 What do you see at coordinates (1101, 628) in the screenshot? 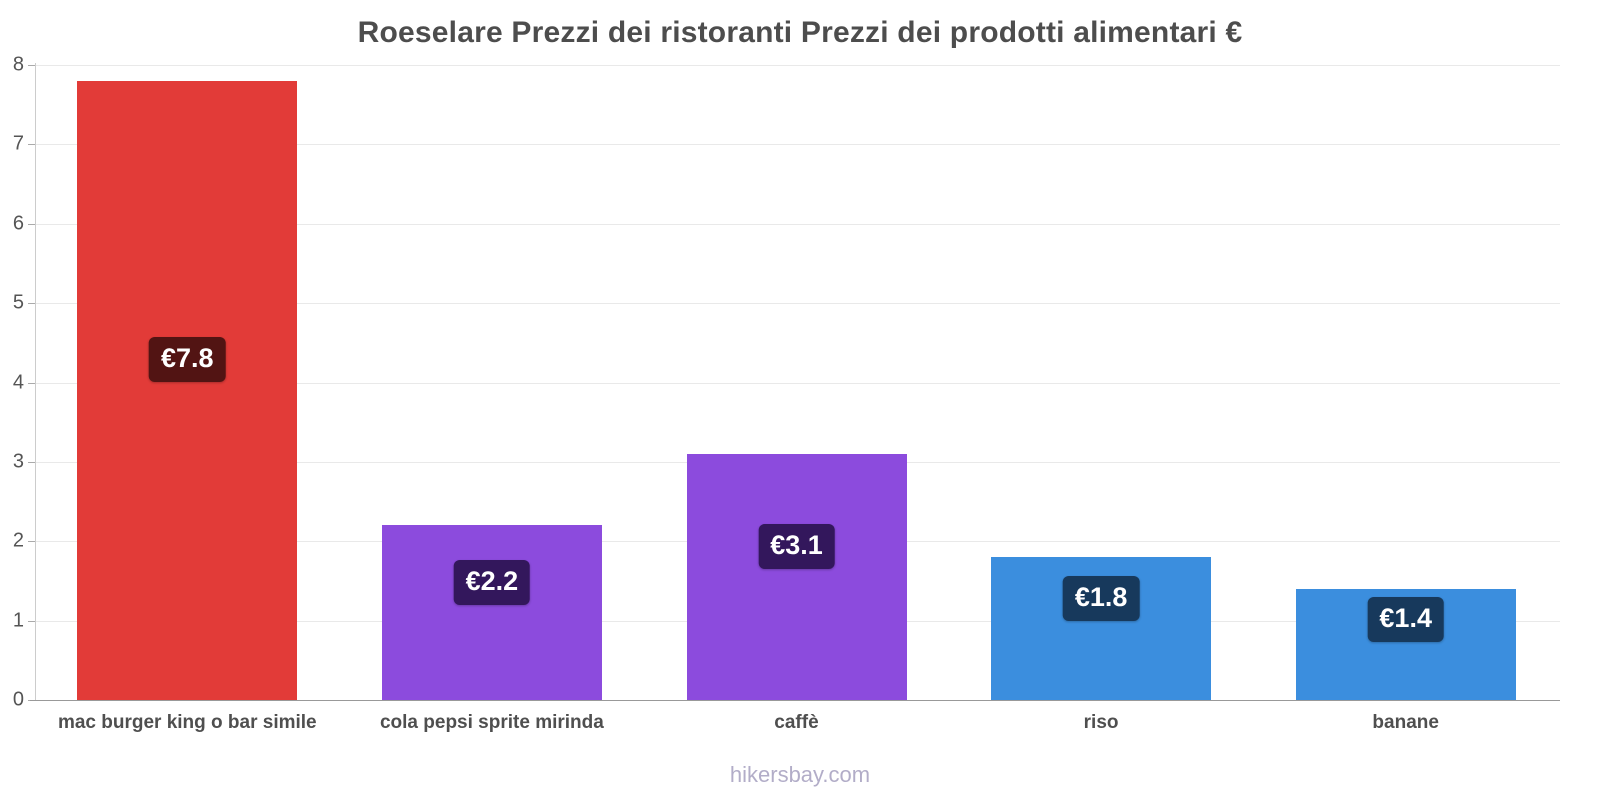
I see `bar-4: €1.8` at bounding box center [1101, 628].